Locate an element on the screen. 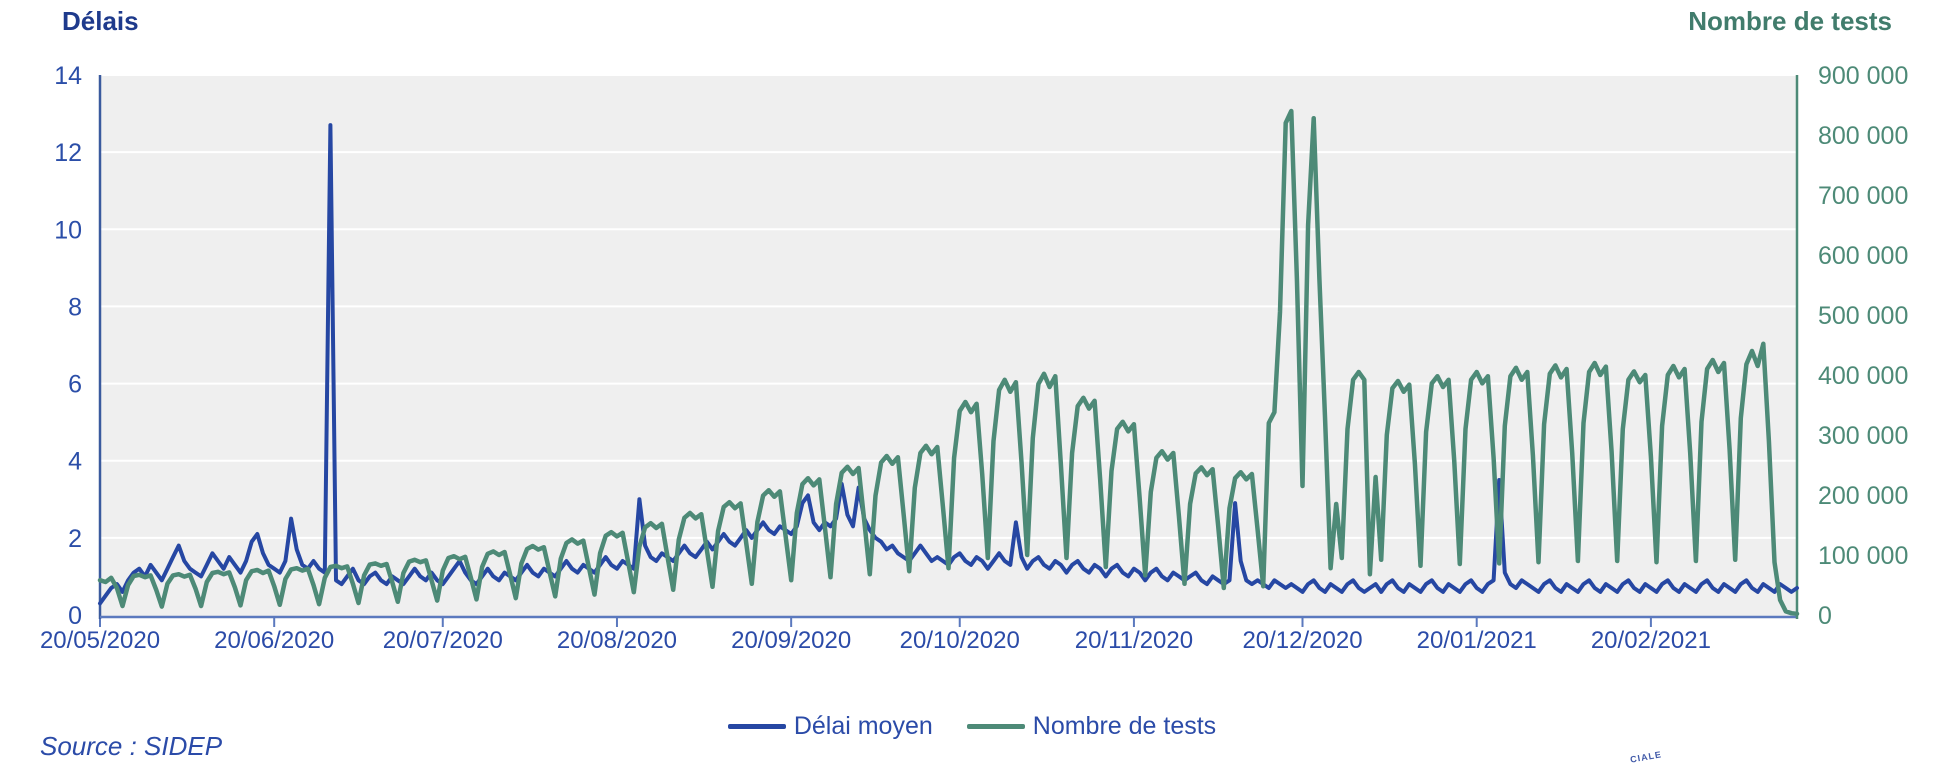 This screenshot has width=1944, height=772. x-axis-date-label: 20/12/2020 is located at coordinates (1302, 640).